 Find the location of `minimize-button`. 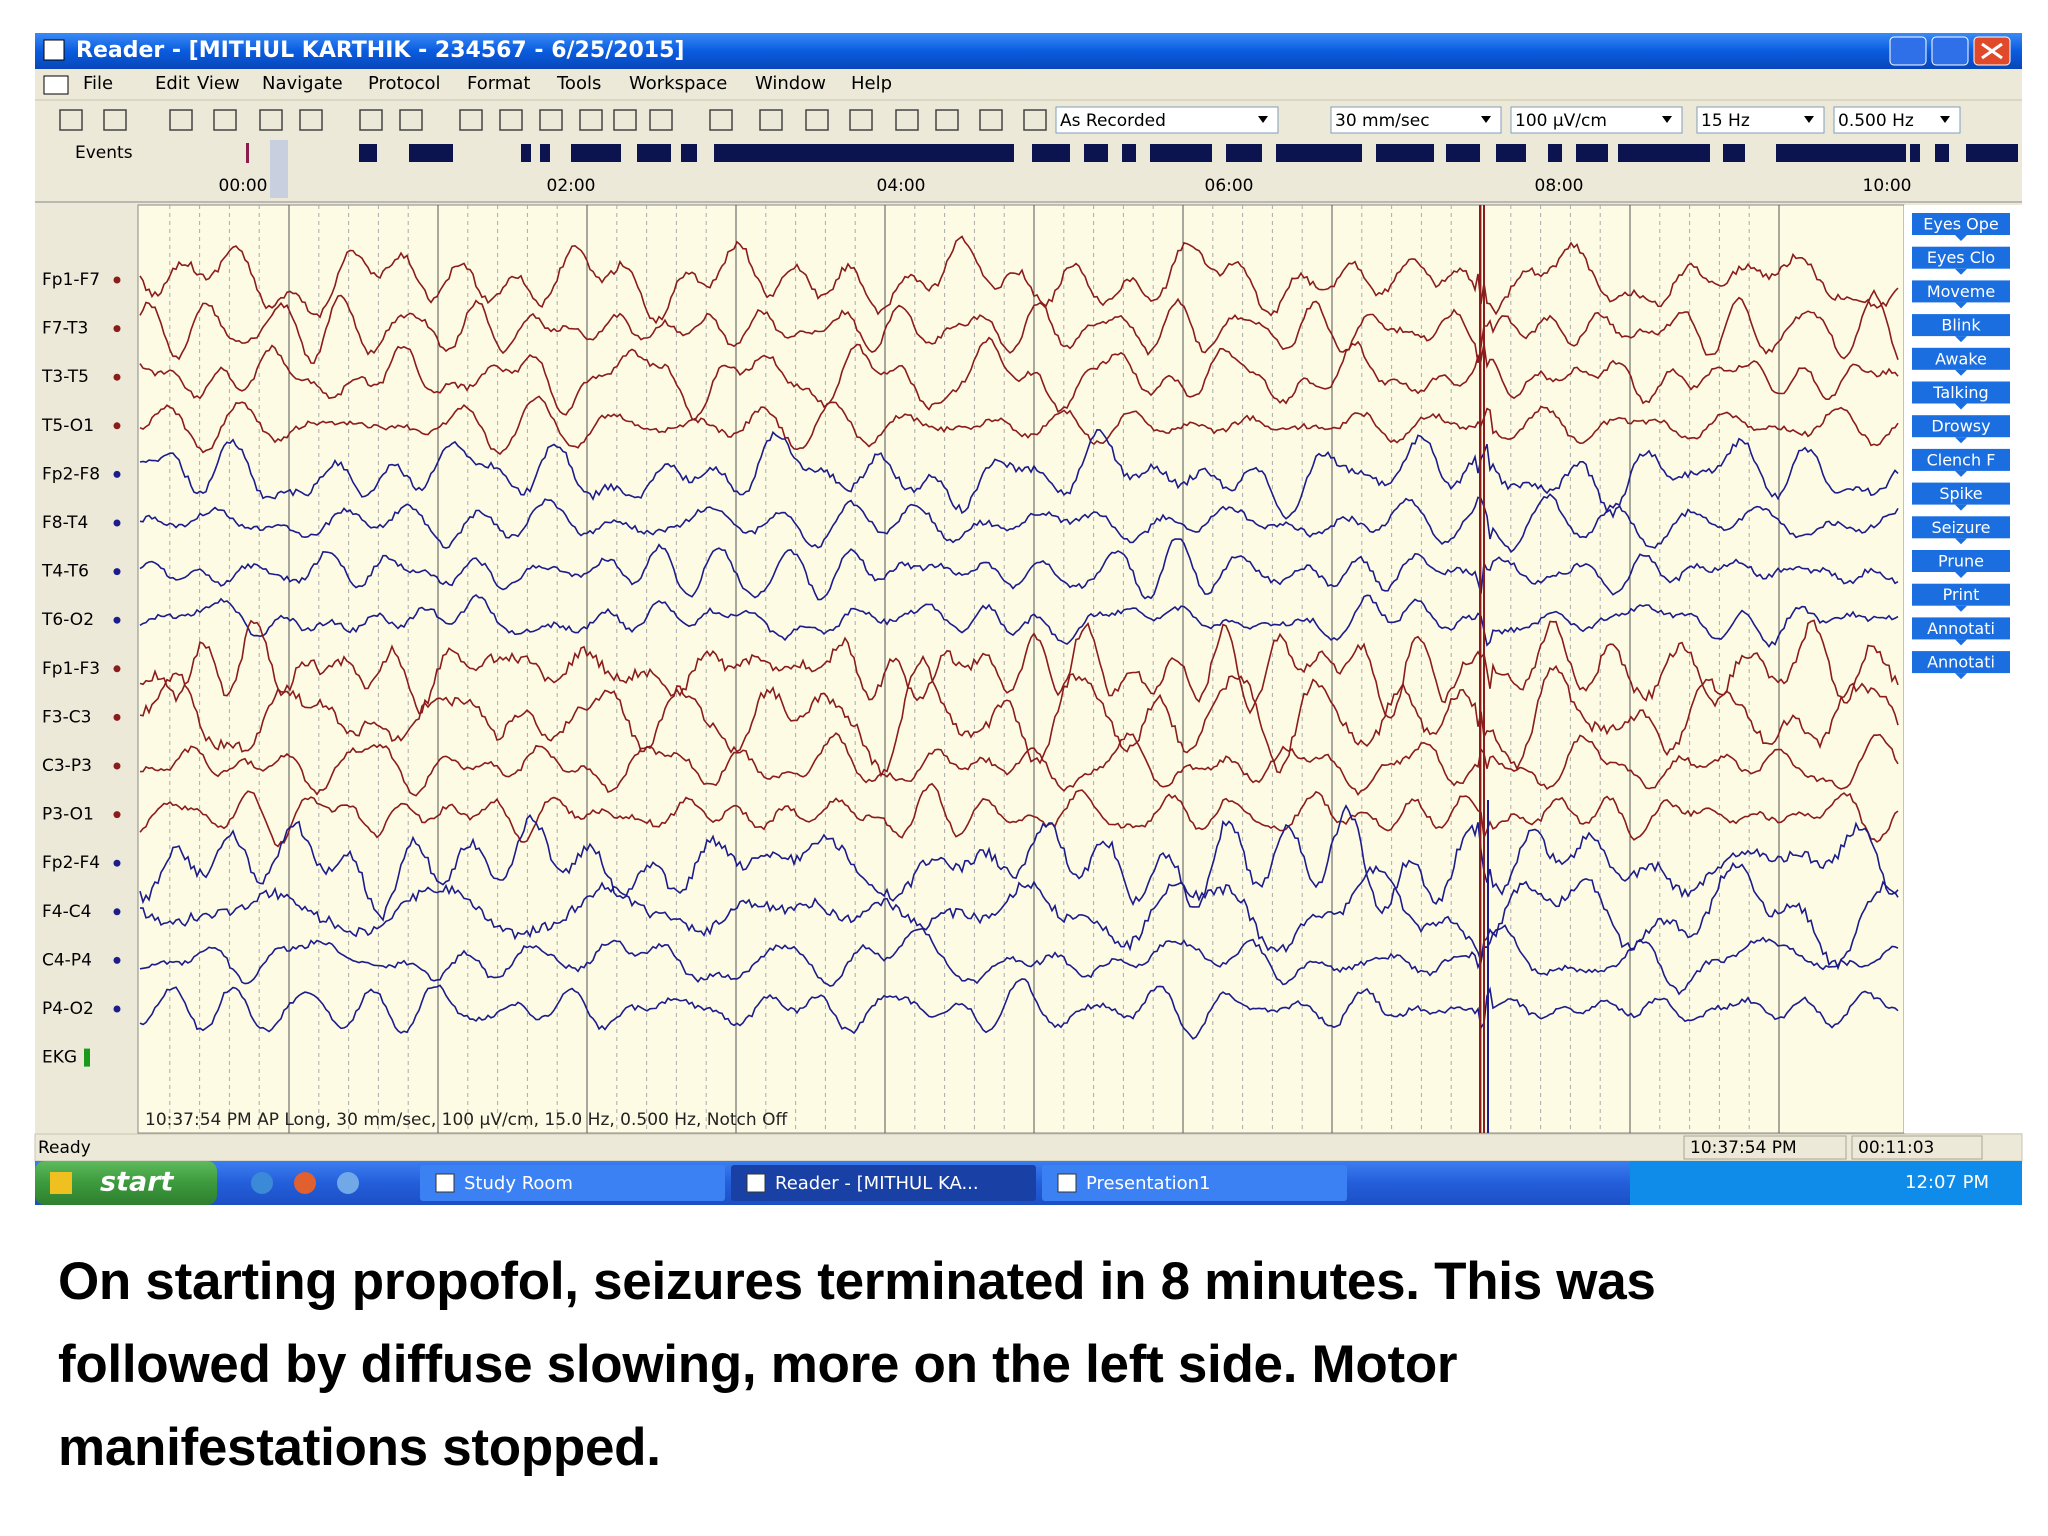

minimize-button is located at coordinates (1908, 51).